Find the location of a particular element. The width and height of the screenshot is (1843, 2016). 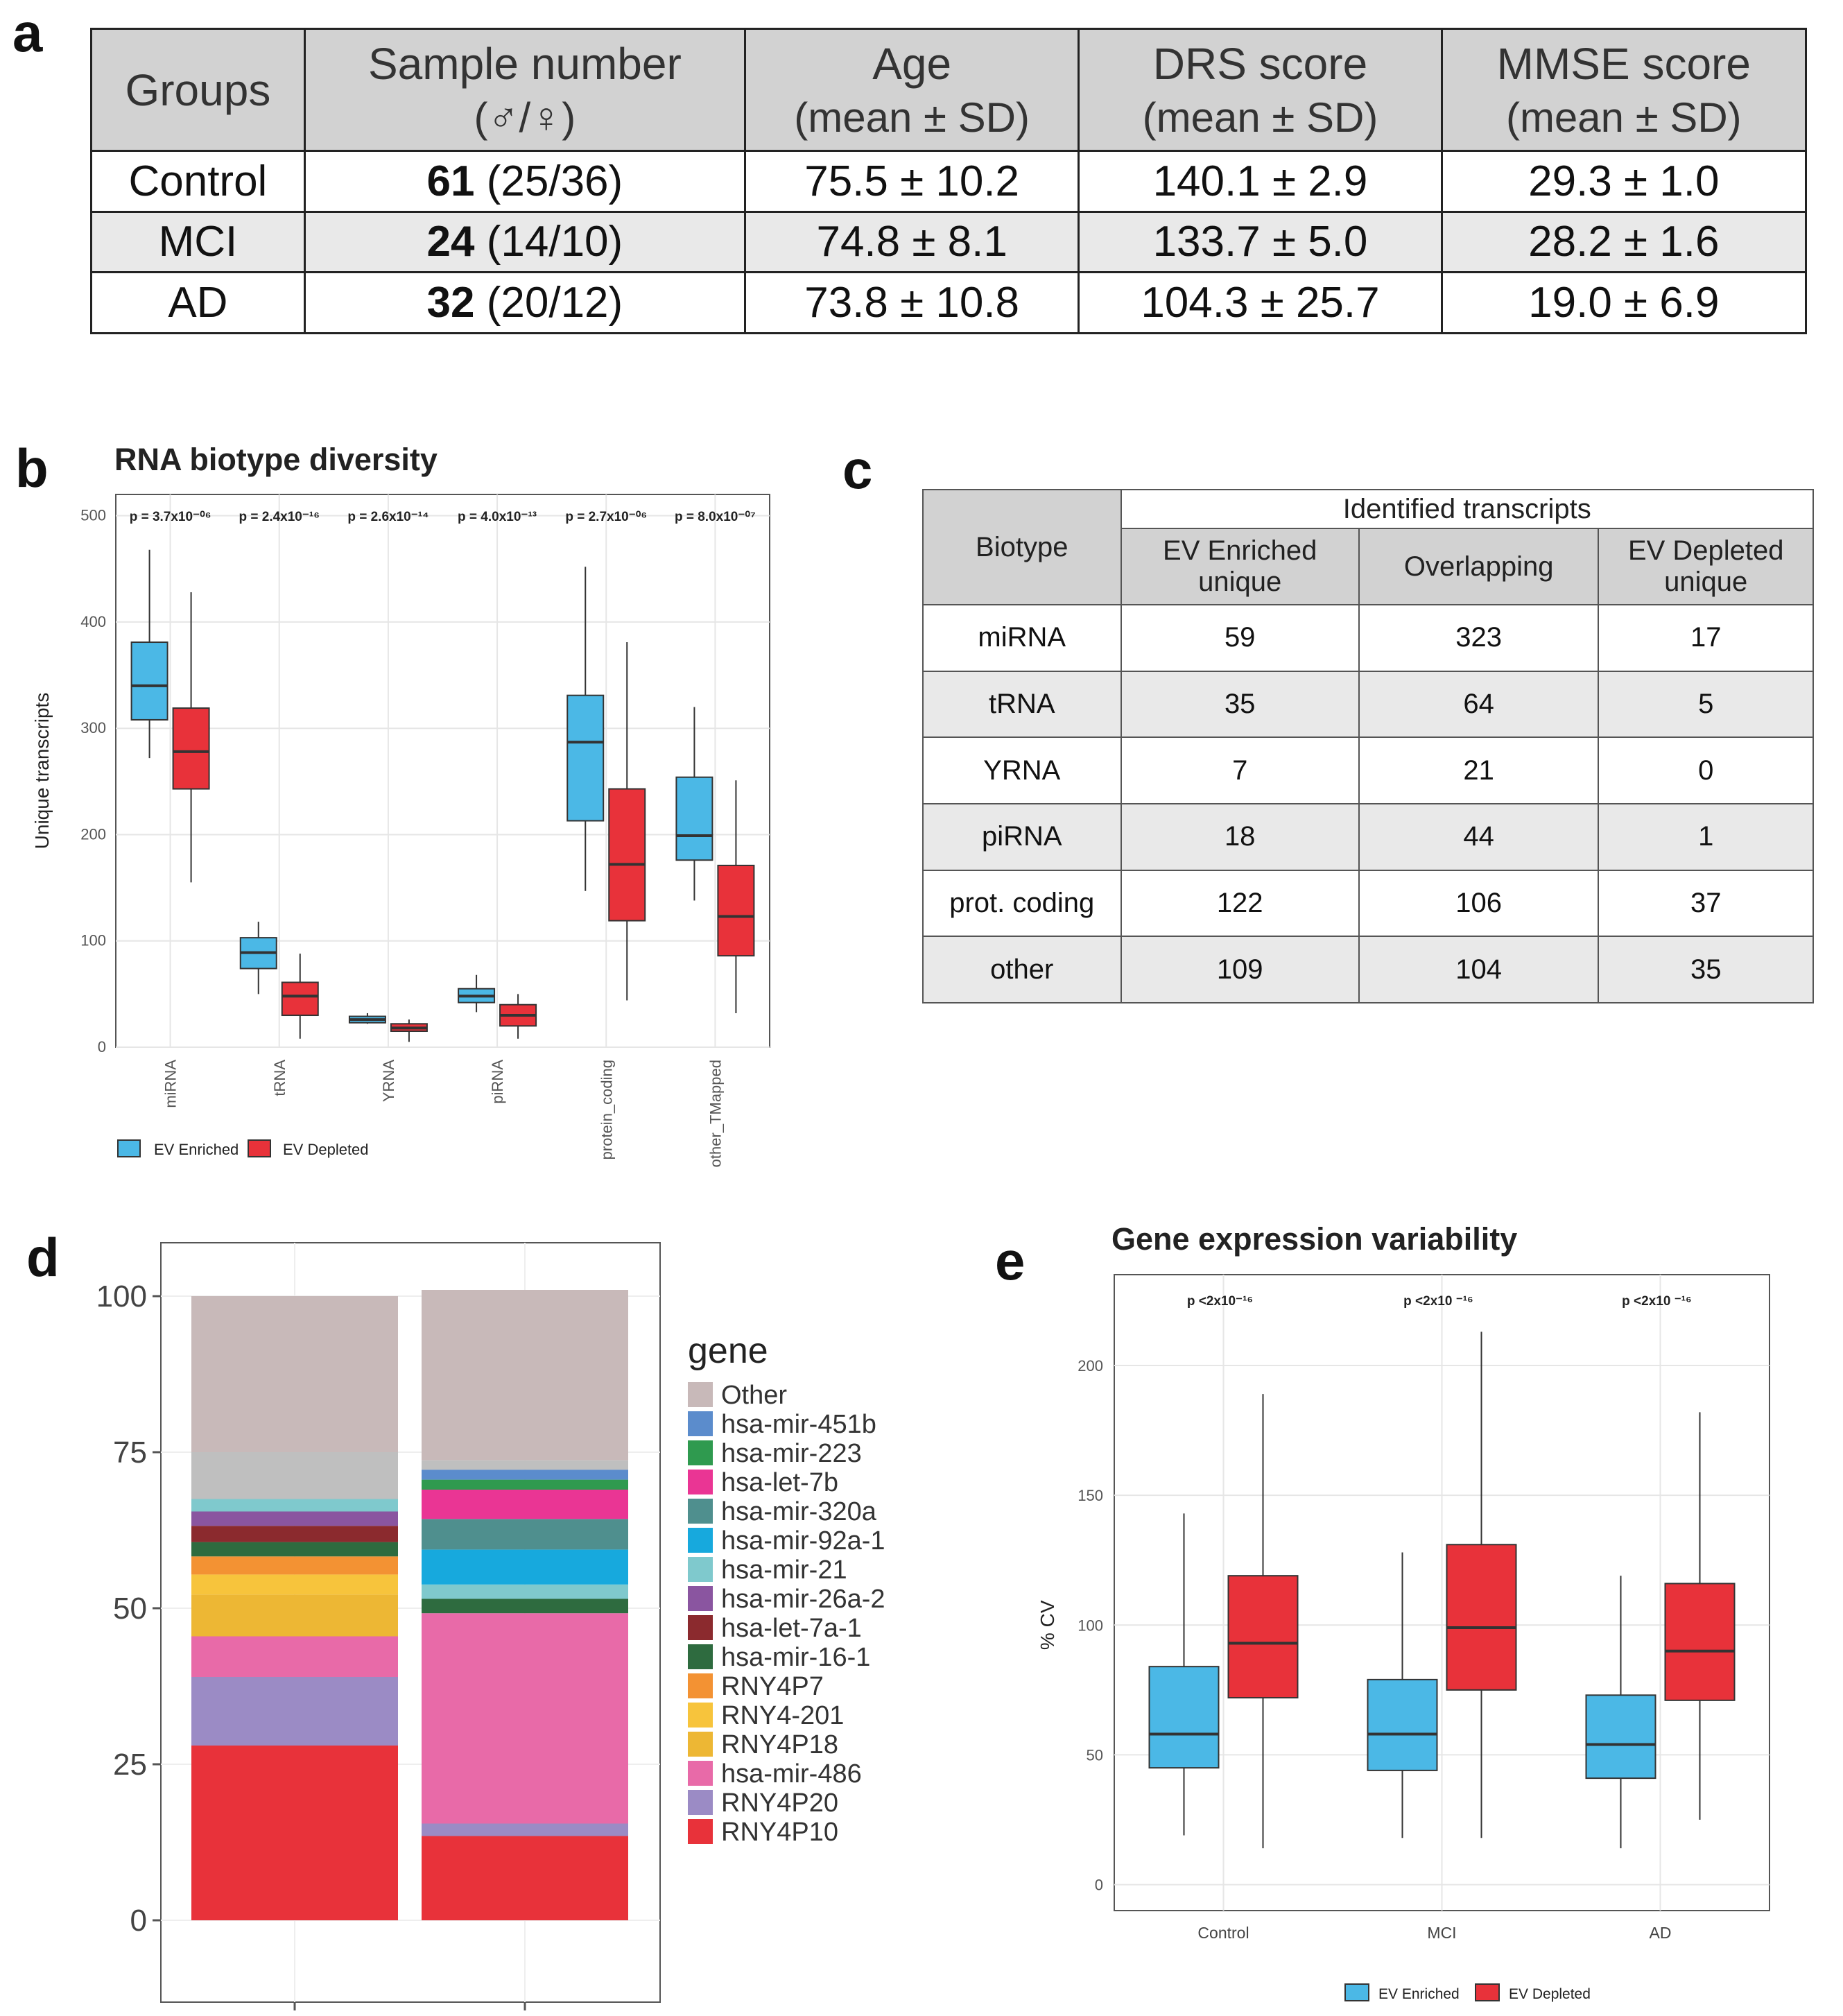

header-age: Age (mean ± SD) is located at coordinates (911, 90).